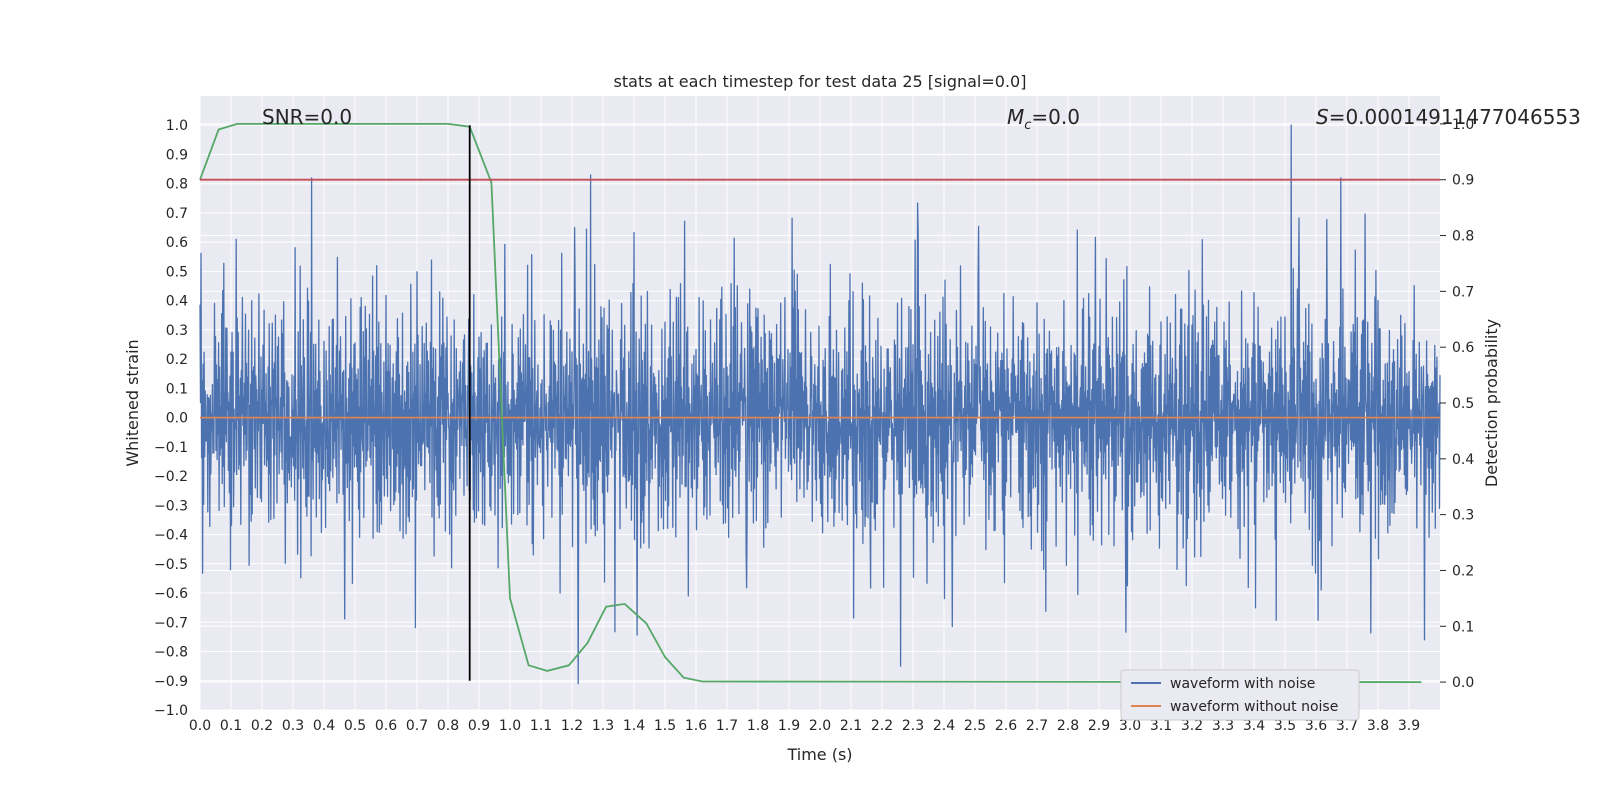  What do you see at coordinates (417, 726) in the screenshot?
I see `x-tick-label: 0.7` at bounding box center [417, 726].